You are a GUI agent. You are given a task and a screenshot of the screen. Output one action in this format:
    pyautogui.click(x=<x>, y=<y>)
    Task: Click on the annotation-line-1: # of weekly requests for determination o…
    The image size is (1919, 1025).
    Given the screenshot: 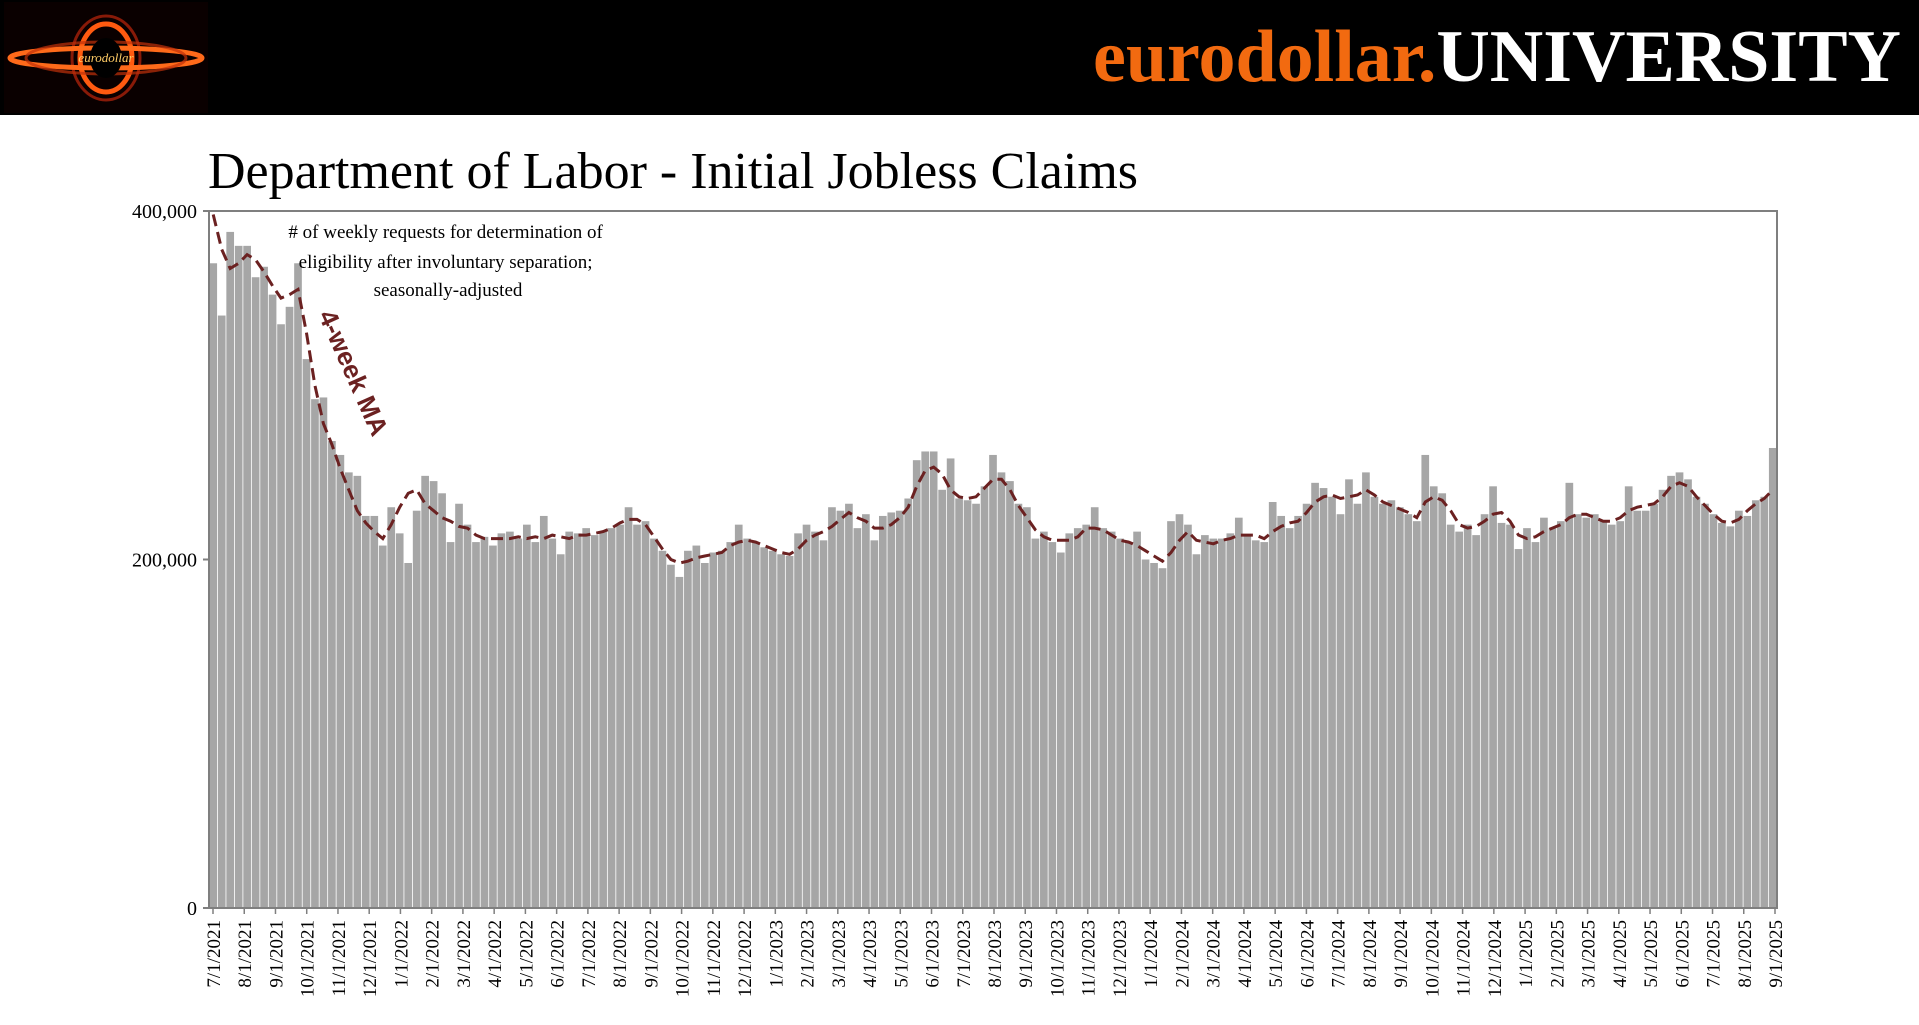 What is the action you would take?
    pyautogui.click(x=445, y=232)
    